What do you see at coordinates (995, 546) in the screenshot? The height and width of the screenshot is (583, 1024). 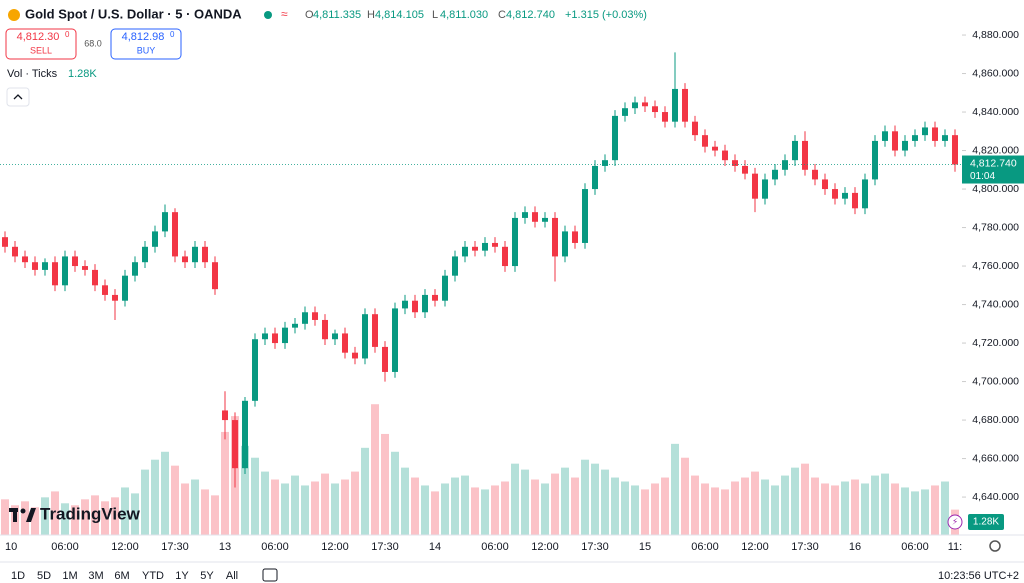 I see `settings-icon` at bounding box center [995, 546].